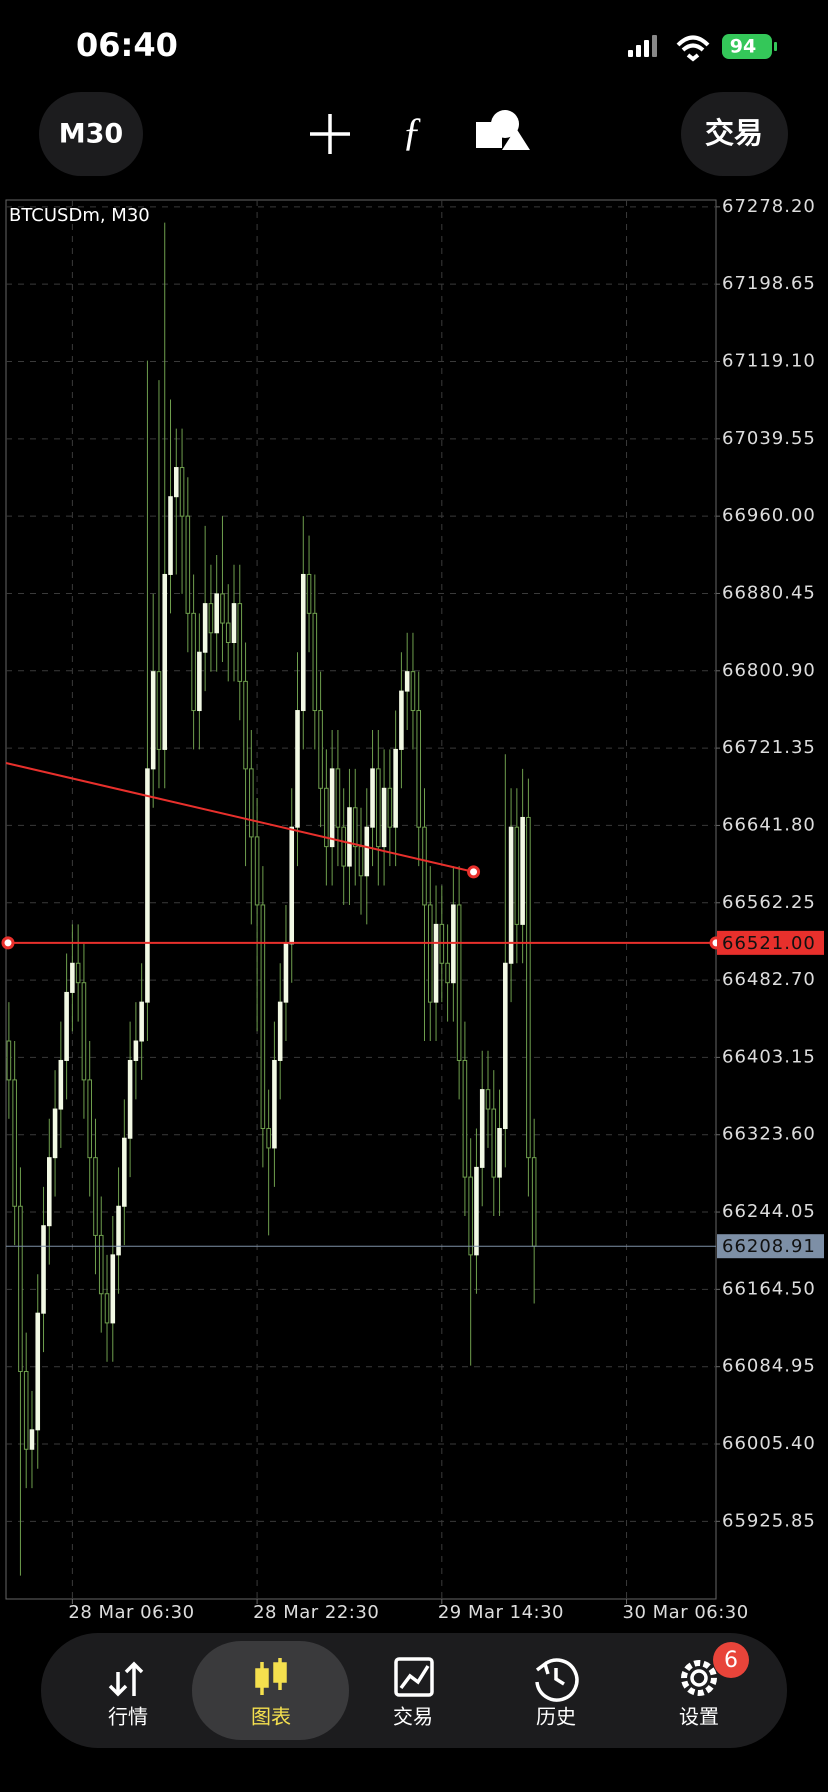 Image resolution: width=828 pixels, height=1792 pixels. Describe the element at coordinates (642, 46) in the screenshot. I see `signal` at that location.